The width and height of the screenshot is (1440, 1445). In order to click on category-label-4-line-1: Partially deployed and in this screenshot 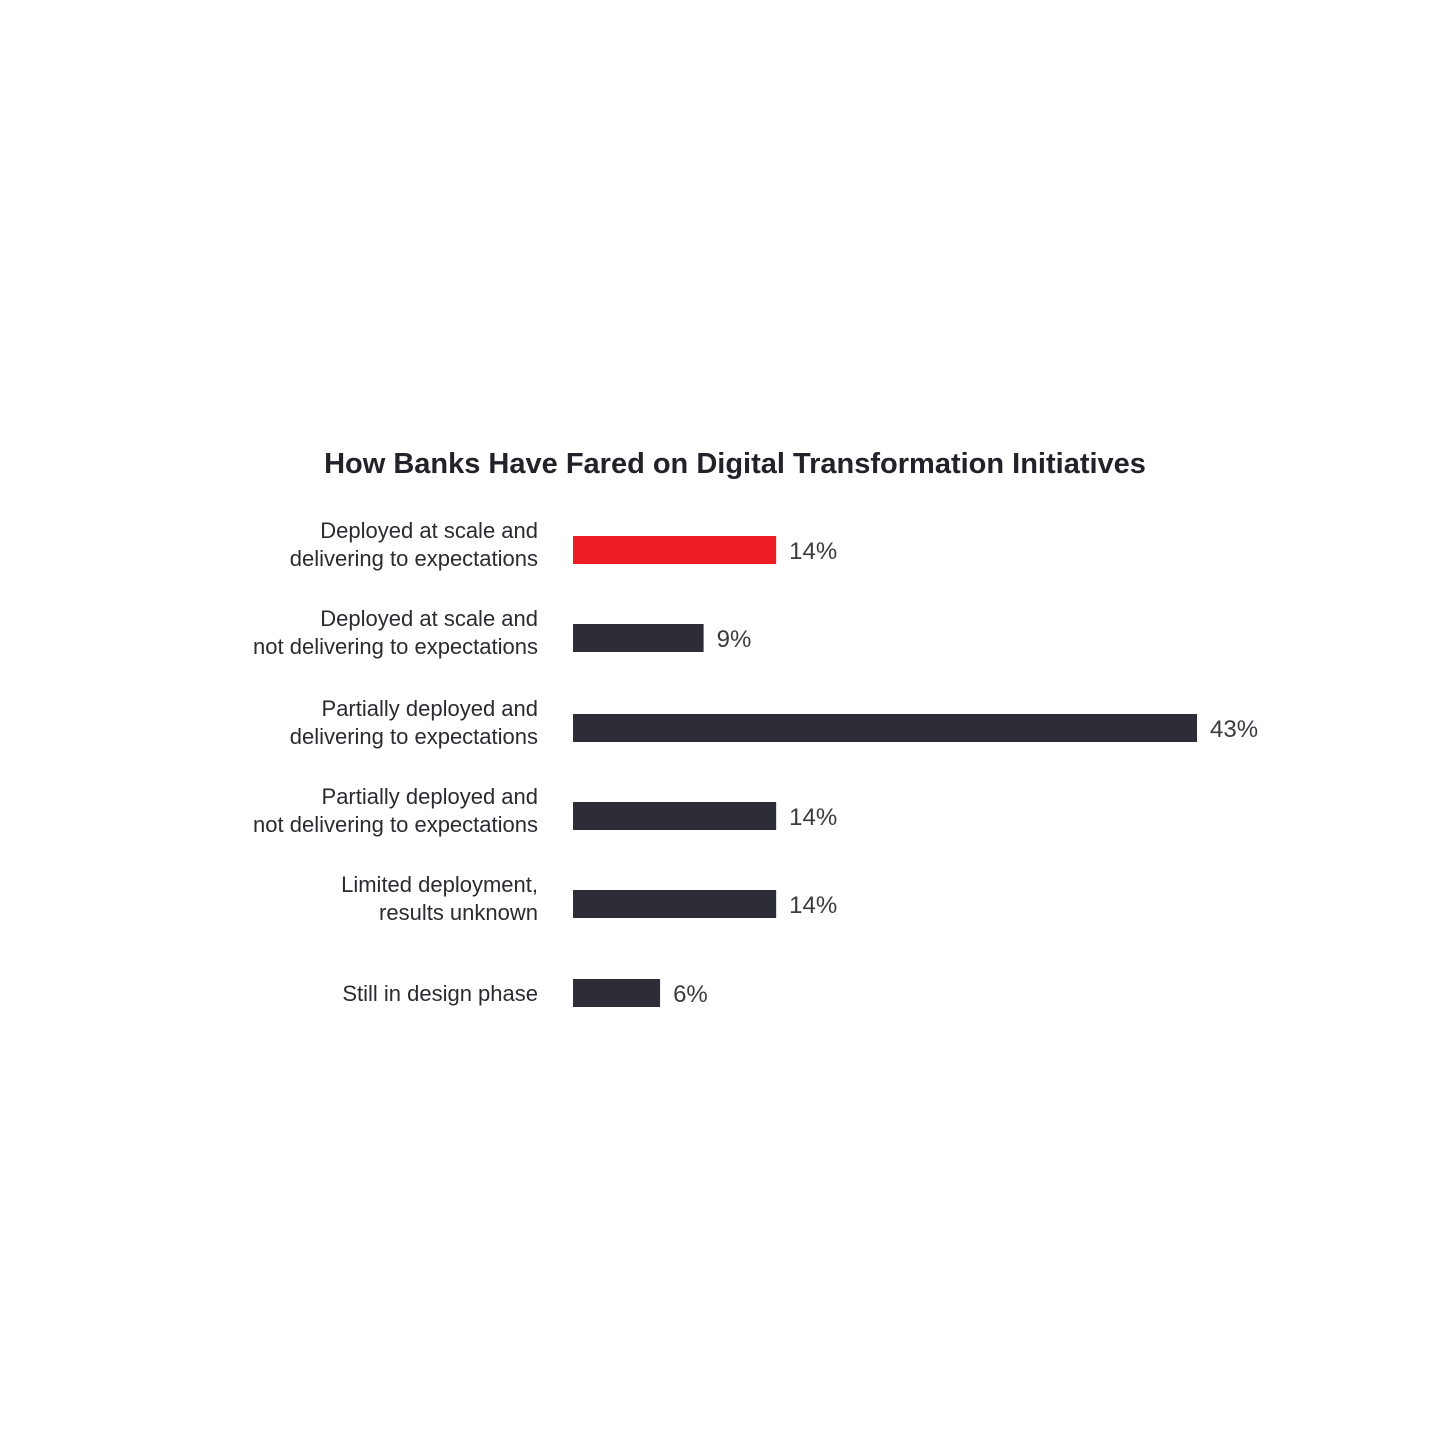, I will do `click(430, 796)`.